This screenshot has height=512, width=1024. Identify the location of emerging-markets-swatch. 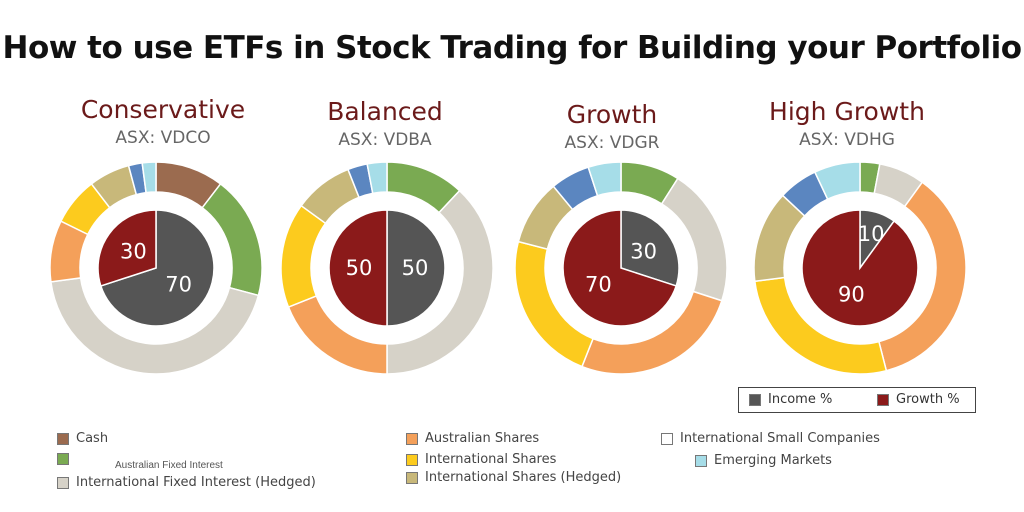
(701, 460).